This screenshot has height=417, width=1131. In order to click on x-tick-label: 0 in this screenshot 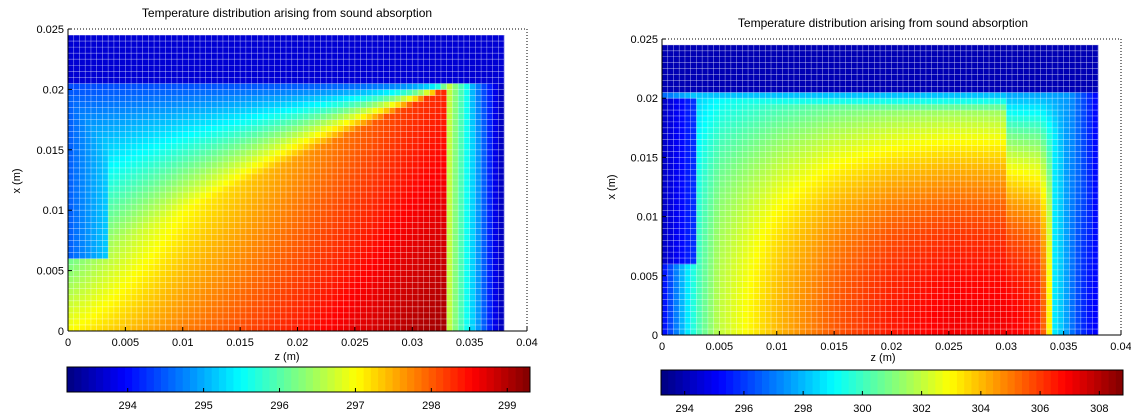, I will do `click(68, 343)`.